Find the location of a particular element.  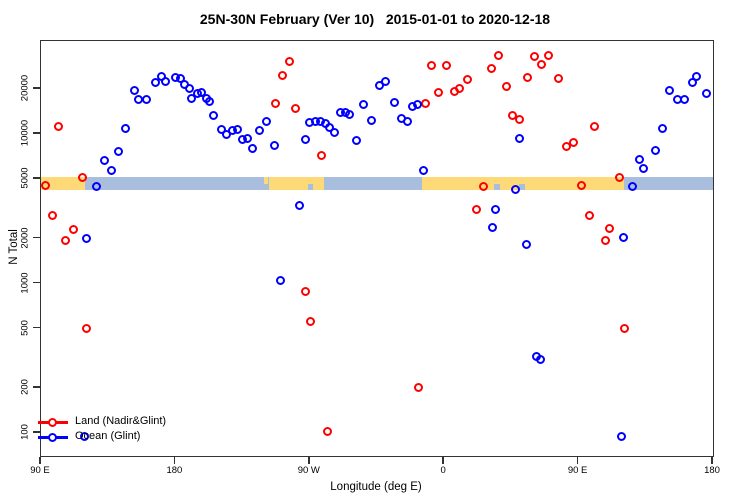

y-tick-label: 10000 is located at coordinates (25, 133).